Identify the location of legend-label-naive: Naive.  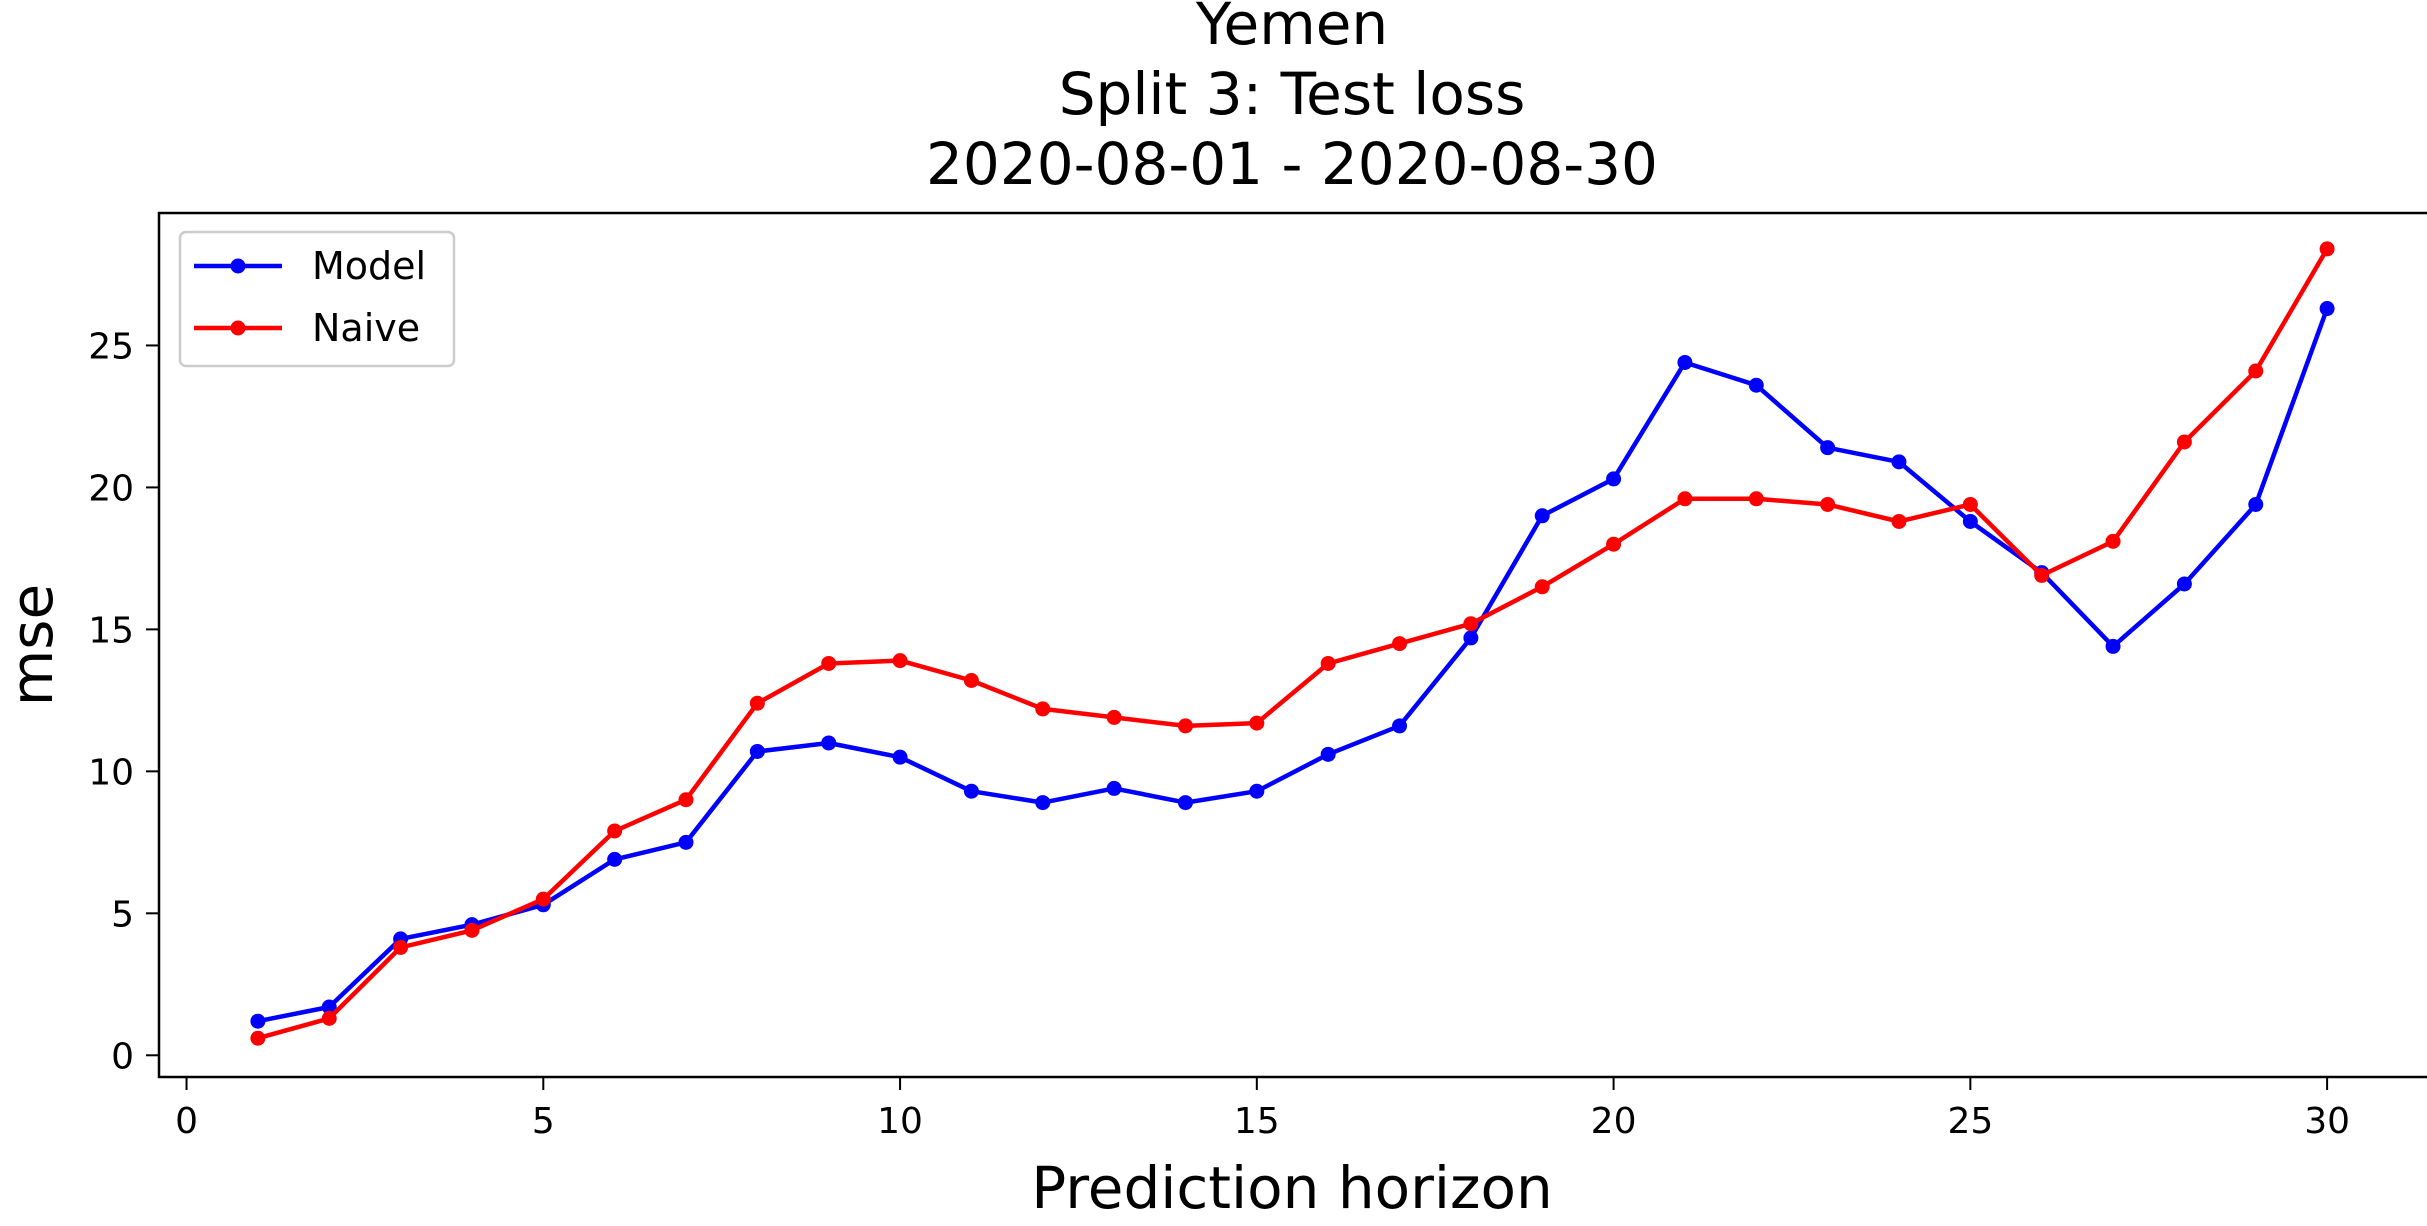
(366, 328).